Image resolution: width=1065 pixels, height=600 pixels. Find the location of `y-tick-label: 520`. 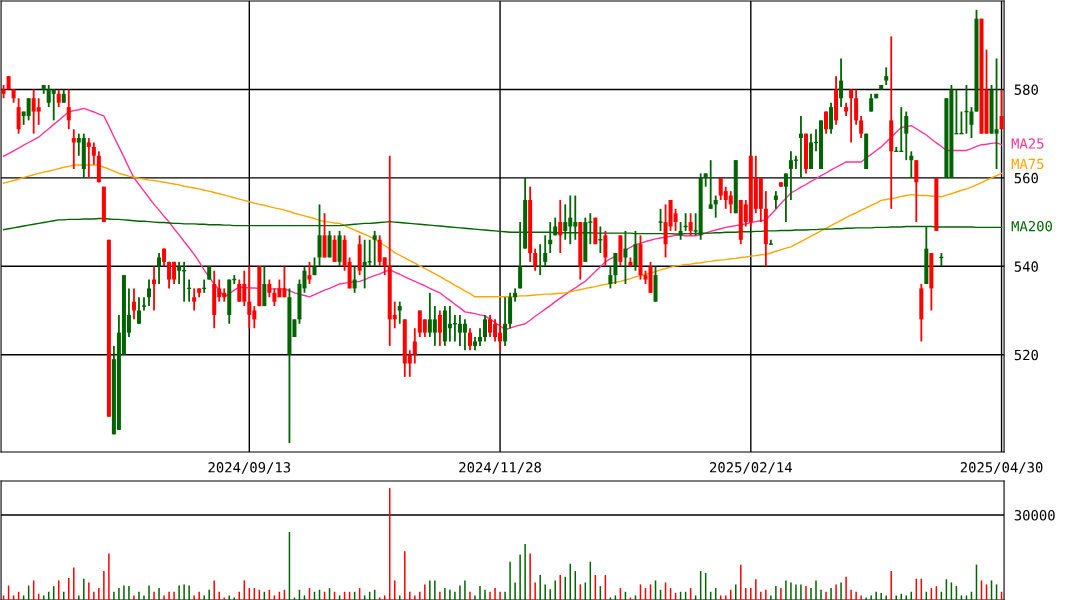

y-tick-label: 520 is located at coordinates (1026, 355).